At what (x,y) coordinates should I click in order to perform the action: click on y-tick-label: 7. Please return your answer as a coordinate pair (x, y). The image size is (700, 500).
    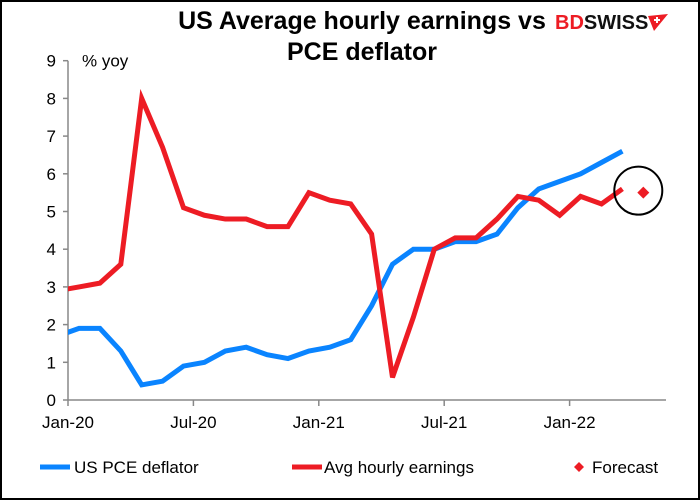
    Looking at the image, I should click on (51, 136).